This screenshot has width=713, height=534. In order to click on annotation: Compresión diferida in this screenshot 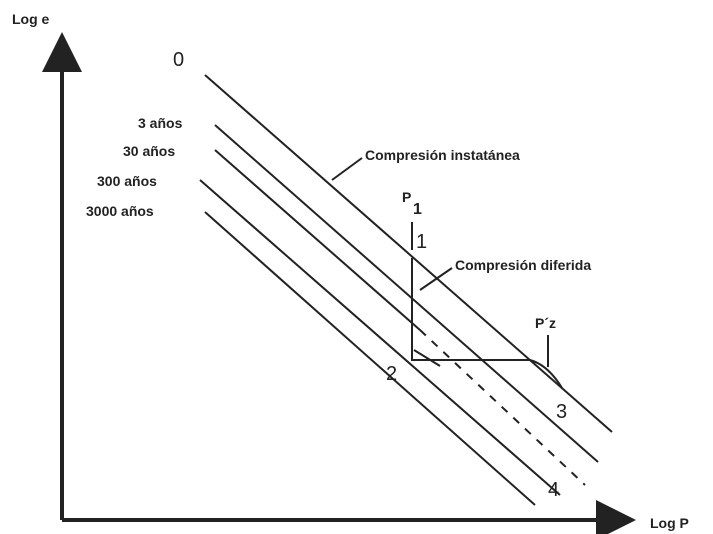, I will do `click(523, 265)`.